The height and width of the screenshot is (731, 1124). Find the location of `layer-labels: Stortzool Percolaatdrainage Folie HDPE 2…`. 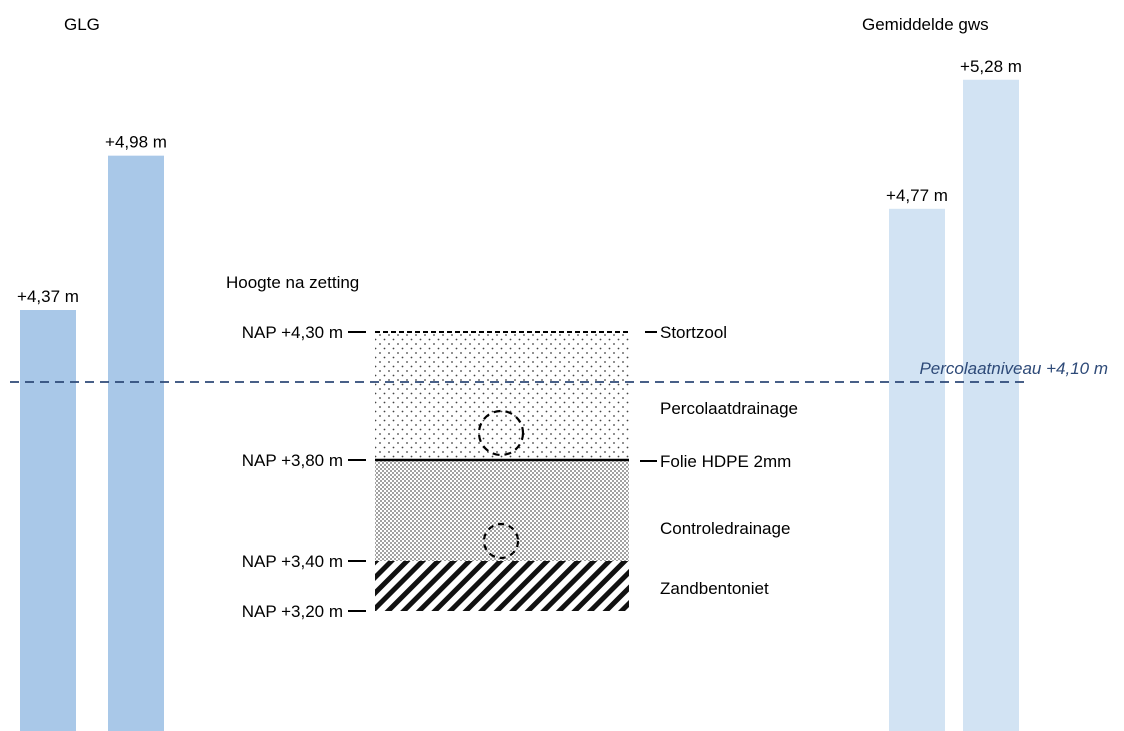

layer-labels: Stortzool Percolaatdrainage Folie HDPE 2… is located at coordinates (719, 460).